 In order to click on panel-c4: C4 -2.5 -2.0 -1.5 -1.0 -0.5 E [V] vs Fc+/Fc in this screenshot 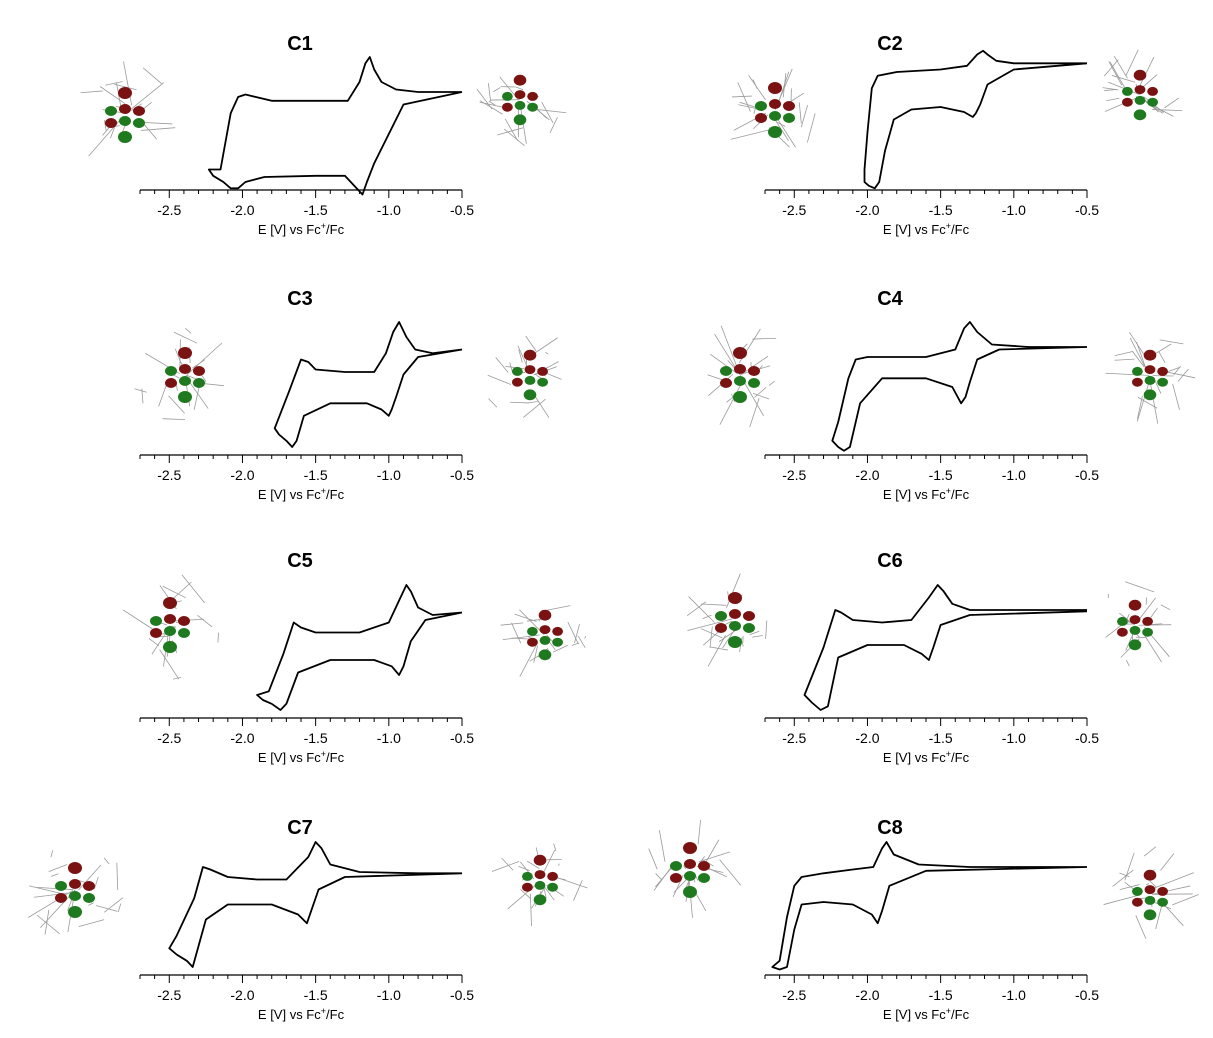, I will do `click(951, 395)`.